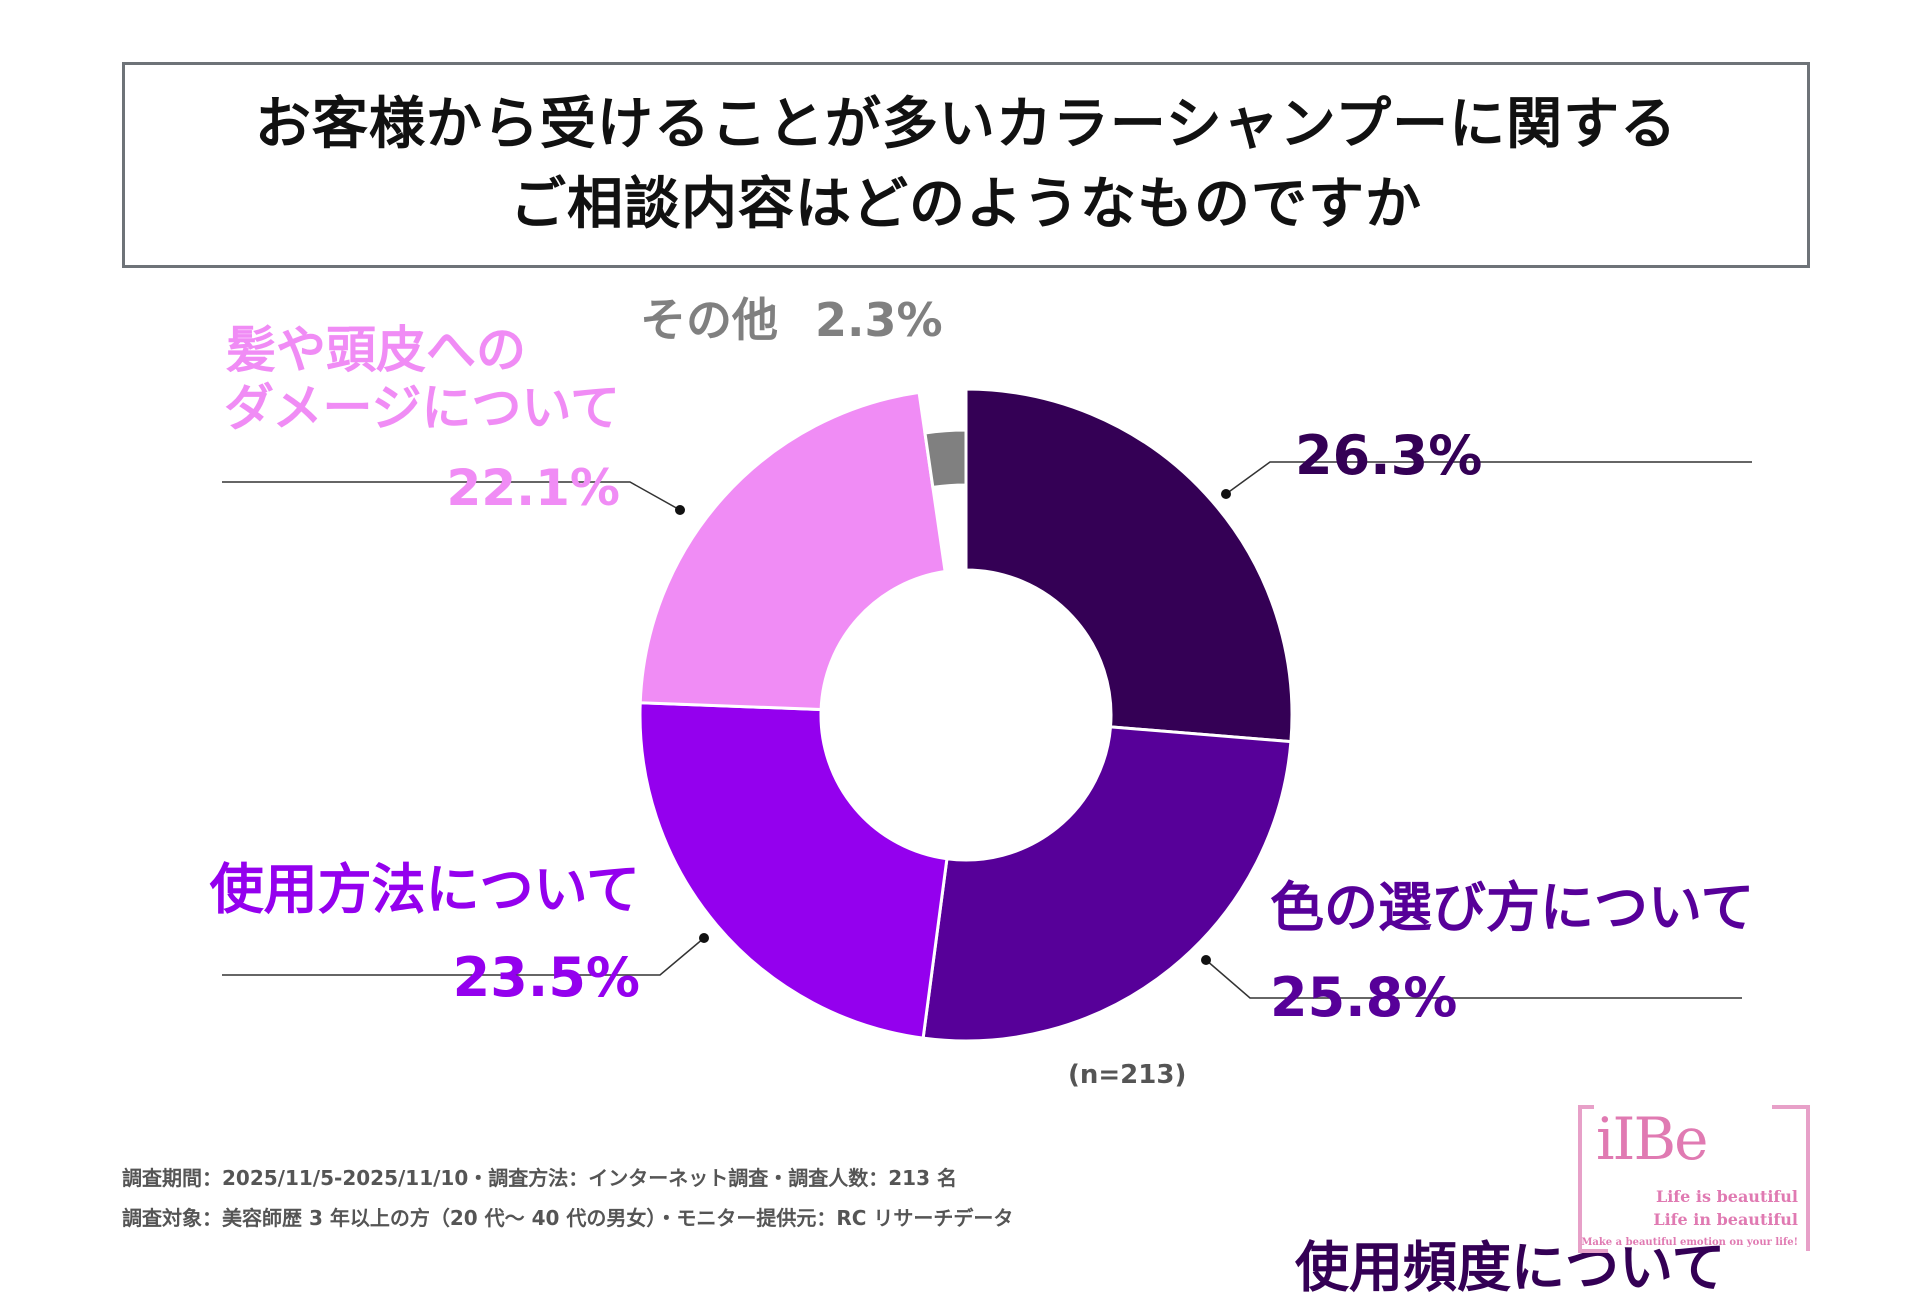  Describe the element at coordinates (1127, 1075) in the screenshot. I see `sample-size-label: (n=213)` at that location.